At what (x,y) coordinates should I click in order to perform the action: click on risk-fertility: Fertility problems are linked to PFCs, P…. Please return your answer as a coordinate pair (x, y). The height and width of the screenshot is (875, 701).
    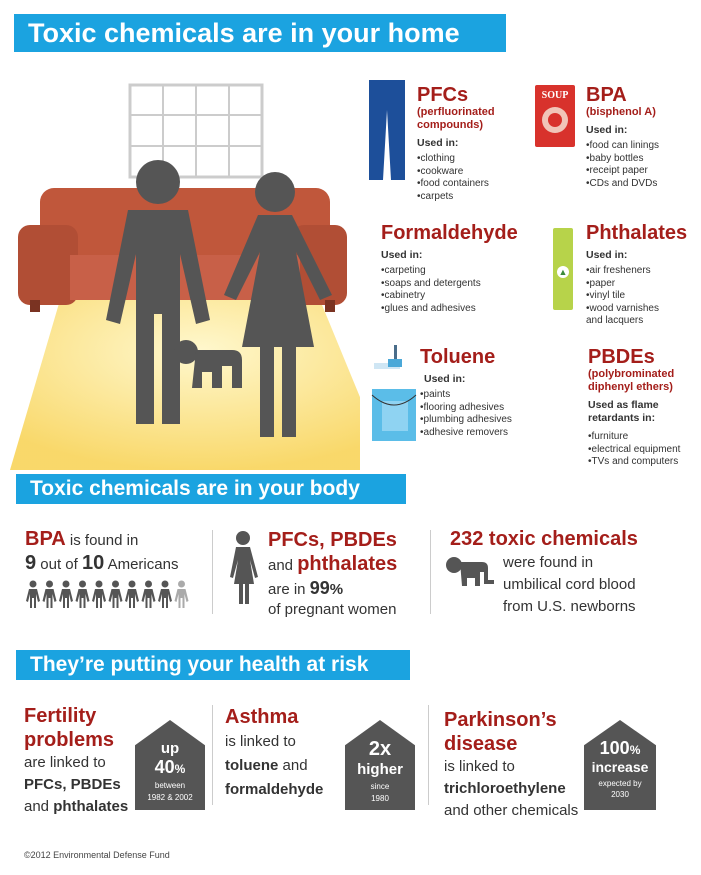
    Looking at the image, I should click on (76, 761).